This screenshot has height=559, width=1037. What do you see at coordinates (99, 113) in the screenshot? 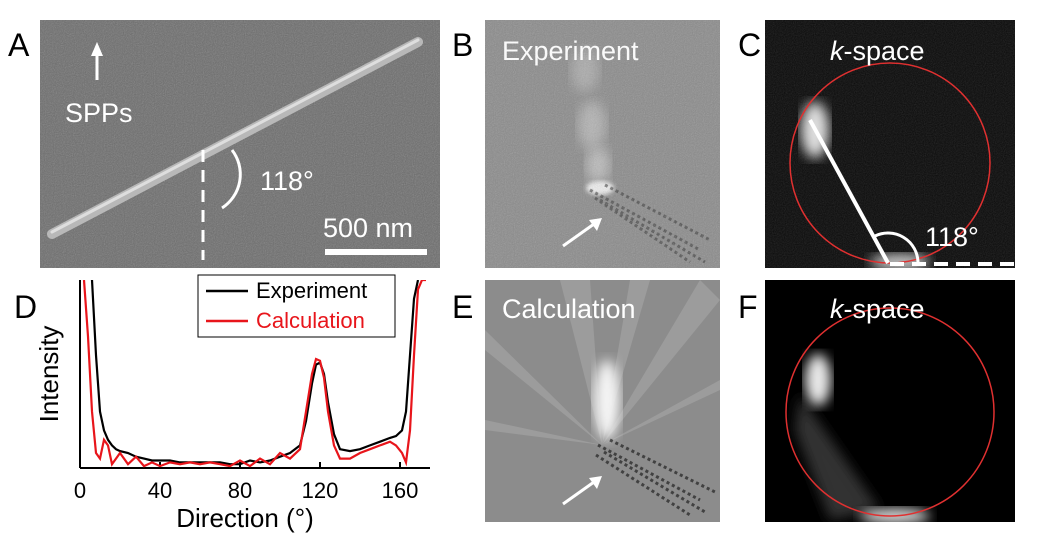
I see `arrow-label: SPPs` at bounding box center [99, 113].